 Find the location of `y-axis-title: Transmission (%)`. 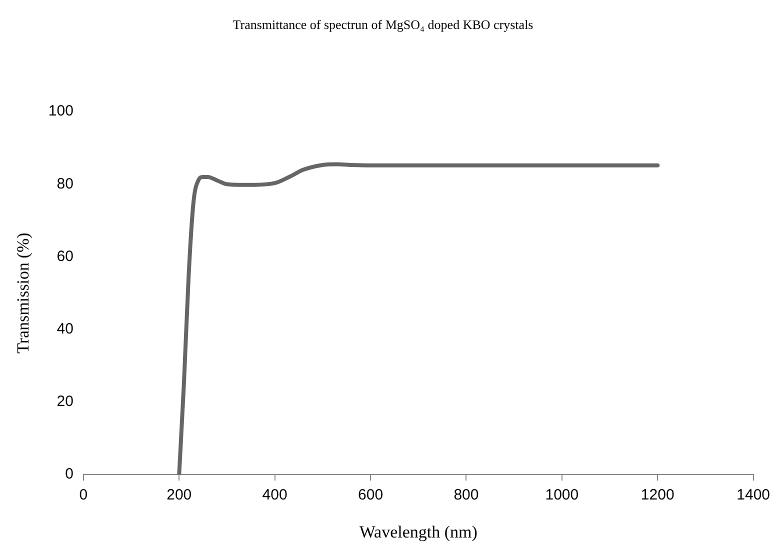

y-axis-title: Transmission (%) is located at coordinates (23, 293).